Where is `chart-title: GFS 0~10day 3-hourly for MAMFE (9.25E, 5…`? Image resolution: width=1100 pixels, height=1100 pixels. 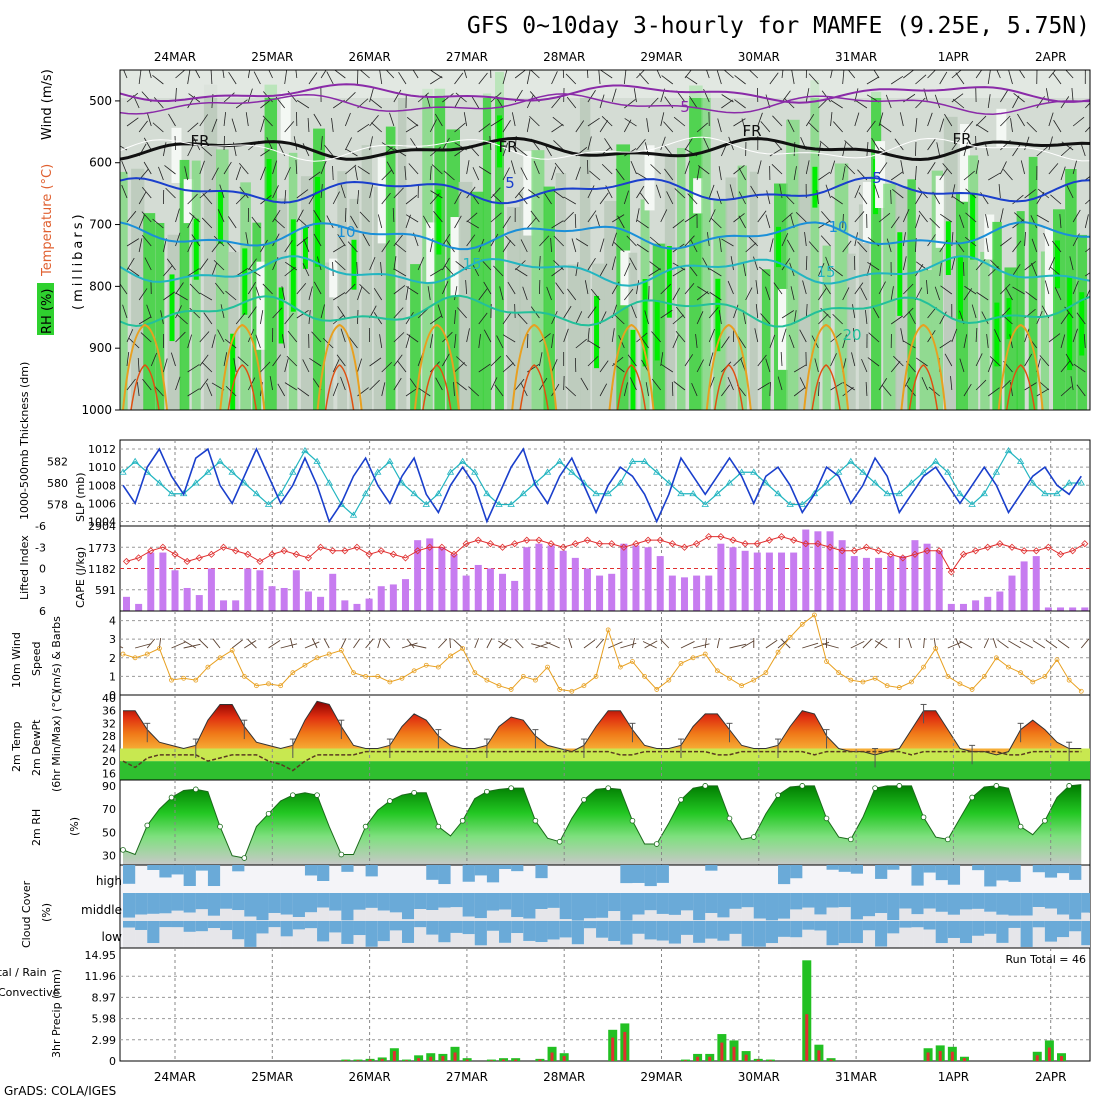
chart-title: GFS 0~10day 3-hourly for MAMFE (9.25E, 5… is located at coordinates (778, 26).